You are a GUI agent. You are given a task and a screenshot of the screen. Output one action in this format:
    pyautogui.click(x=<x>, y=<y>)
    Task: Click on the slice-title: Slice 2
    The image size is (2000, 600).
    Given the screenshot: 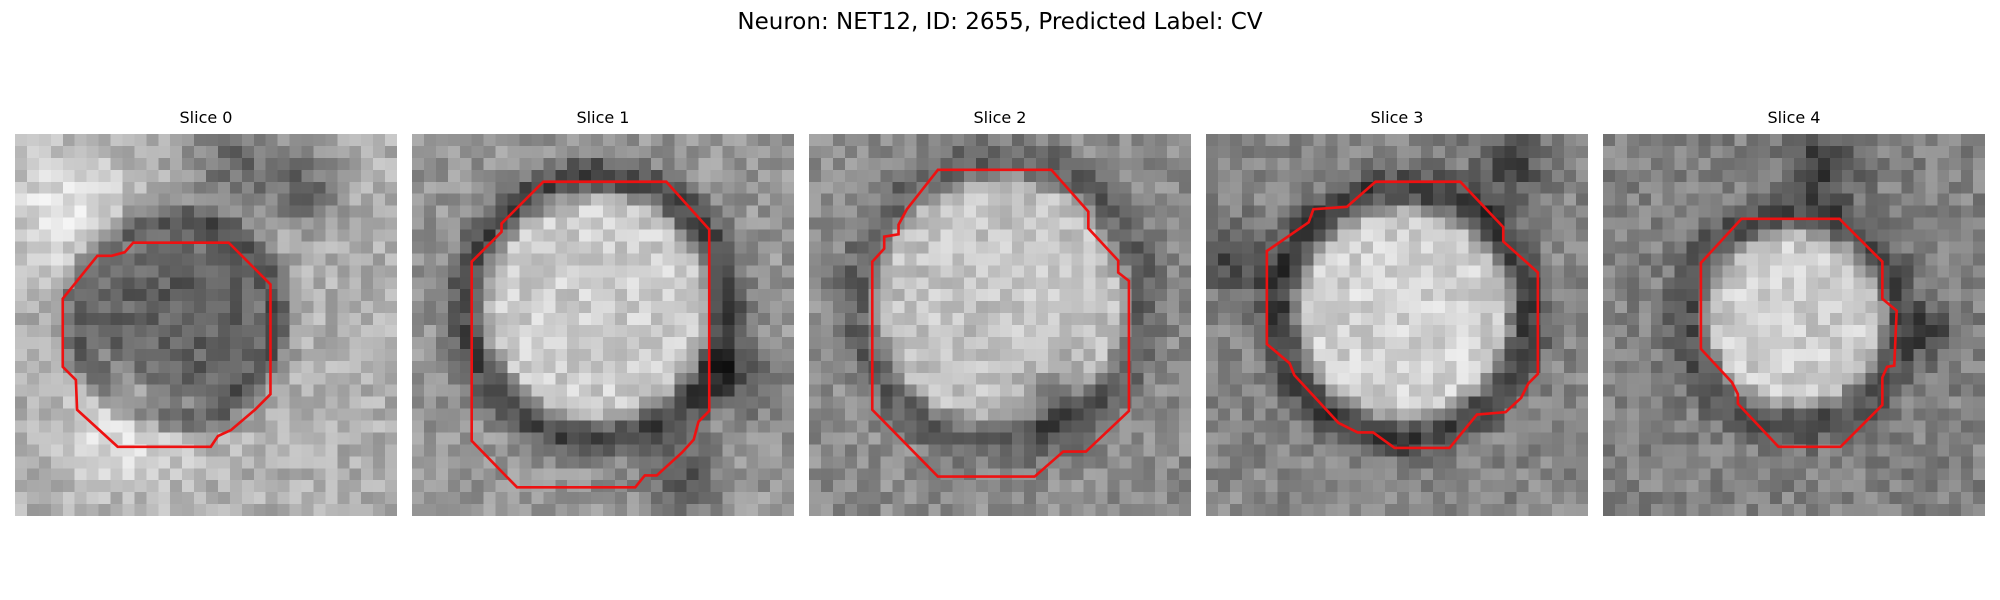 What is the action you would take?
    pyautogui.click(x=1000, y=117)
    